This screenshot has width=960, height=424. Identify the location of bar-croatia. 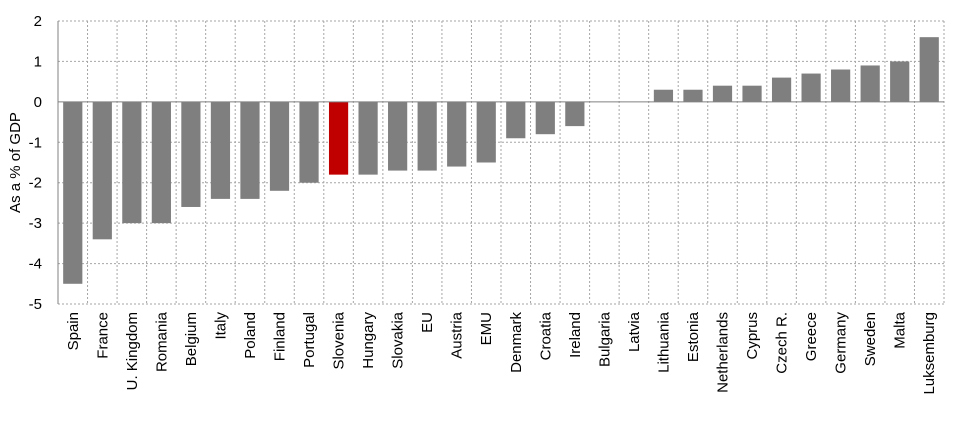
(545, 118).